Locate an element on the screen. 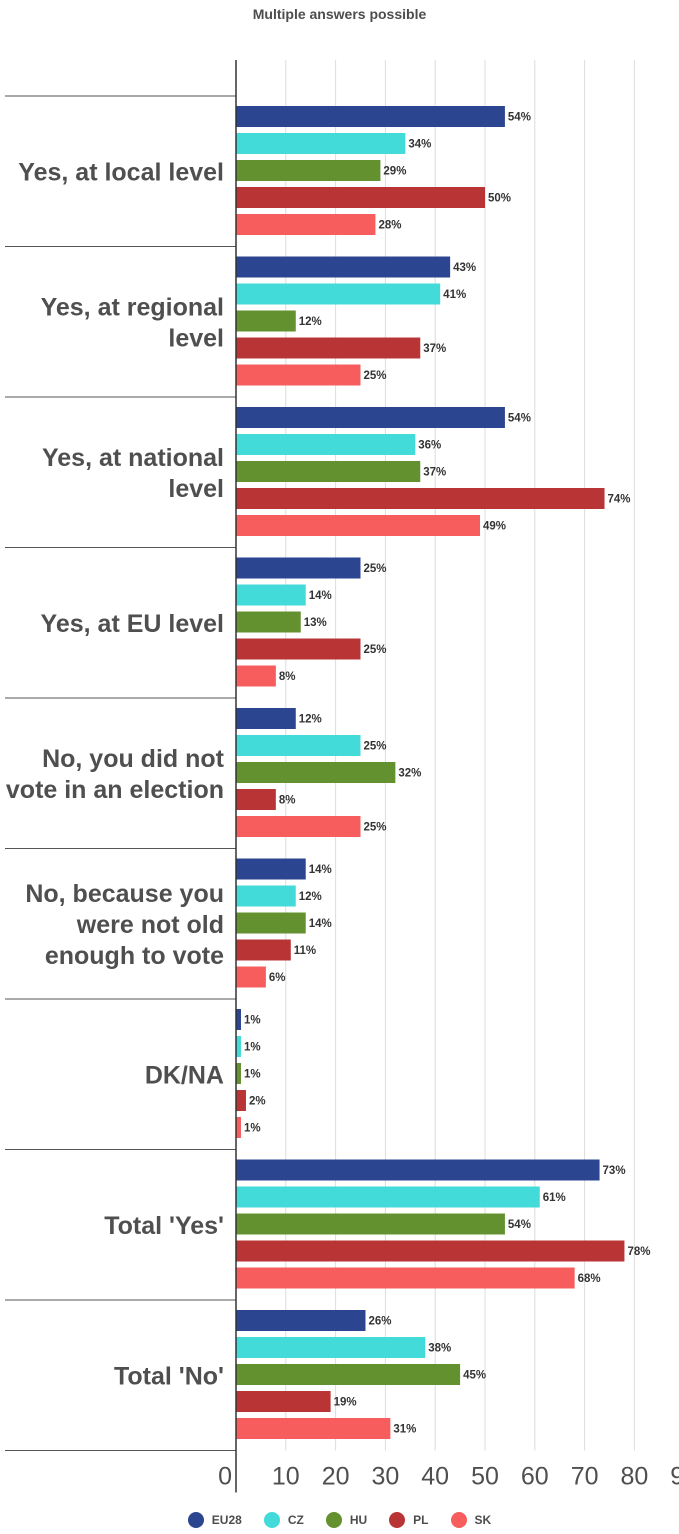 The height and width of the screenshot is (1534, 679). data-label: 74% is located at coordinates (619, 500).